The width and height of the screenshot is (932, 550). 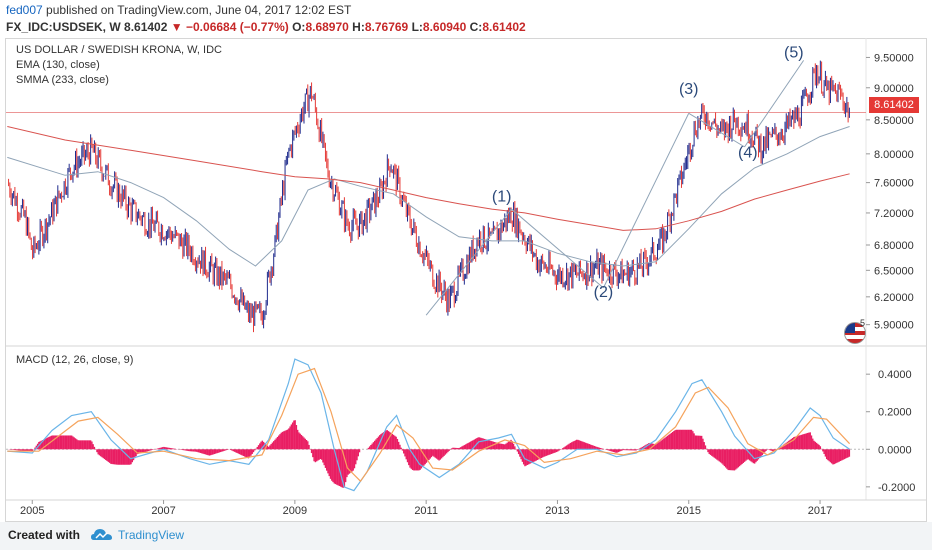 What do you see at coordinates (327, 27) in the screenshot?
I see `open-value: 8.68970` at bounding box center [327, 27].